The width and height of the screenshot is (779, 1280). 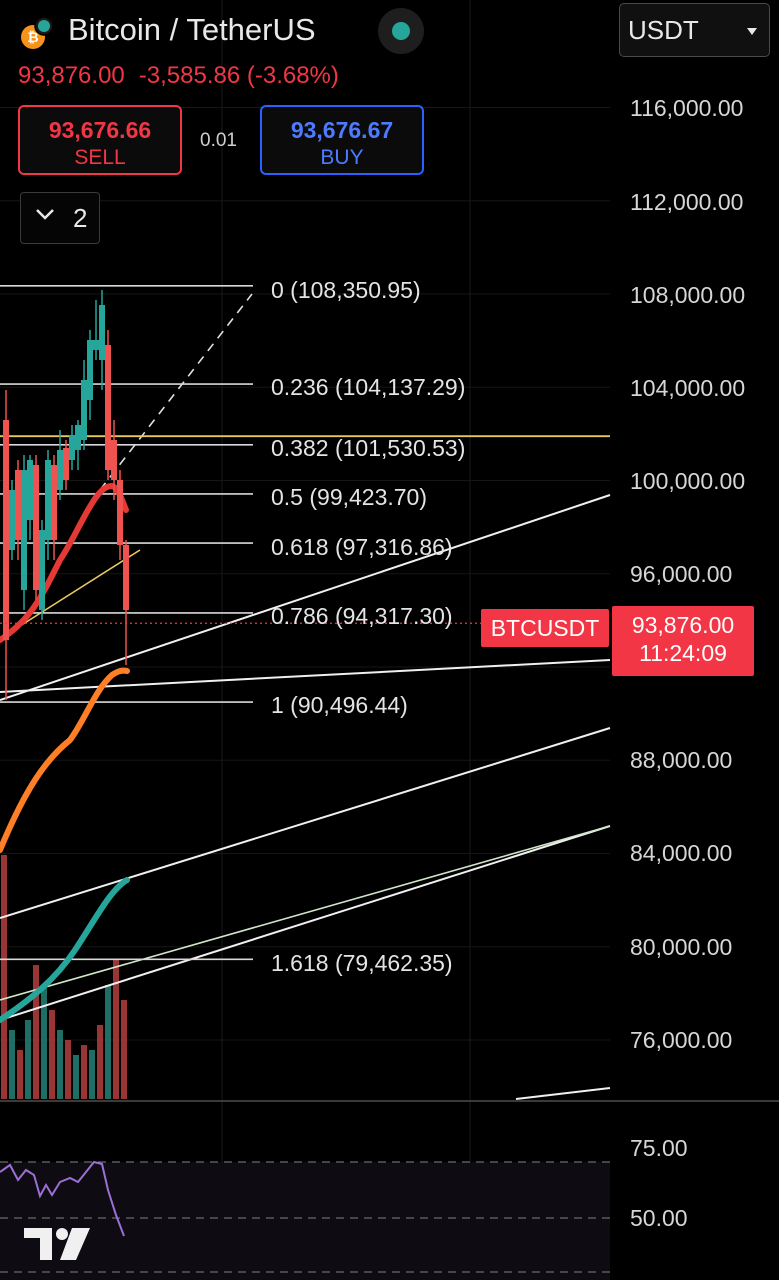 I want to click on ema-slow-line, so click(x=65, y=950).